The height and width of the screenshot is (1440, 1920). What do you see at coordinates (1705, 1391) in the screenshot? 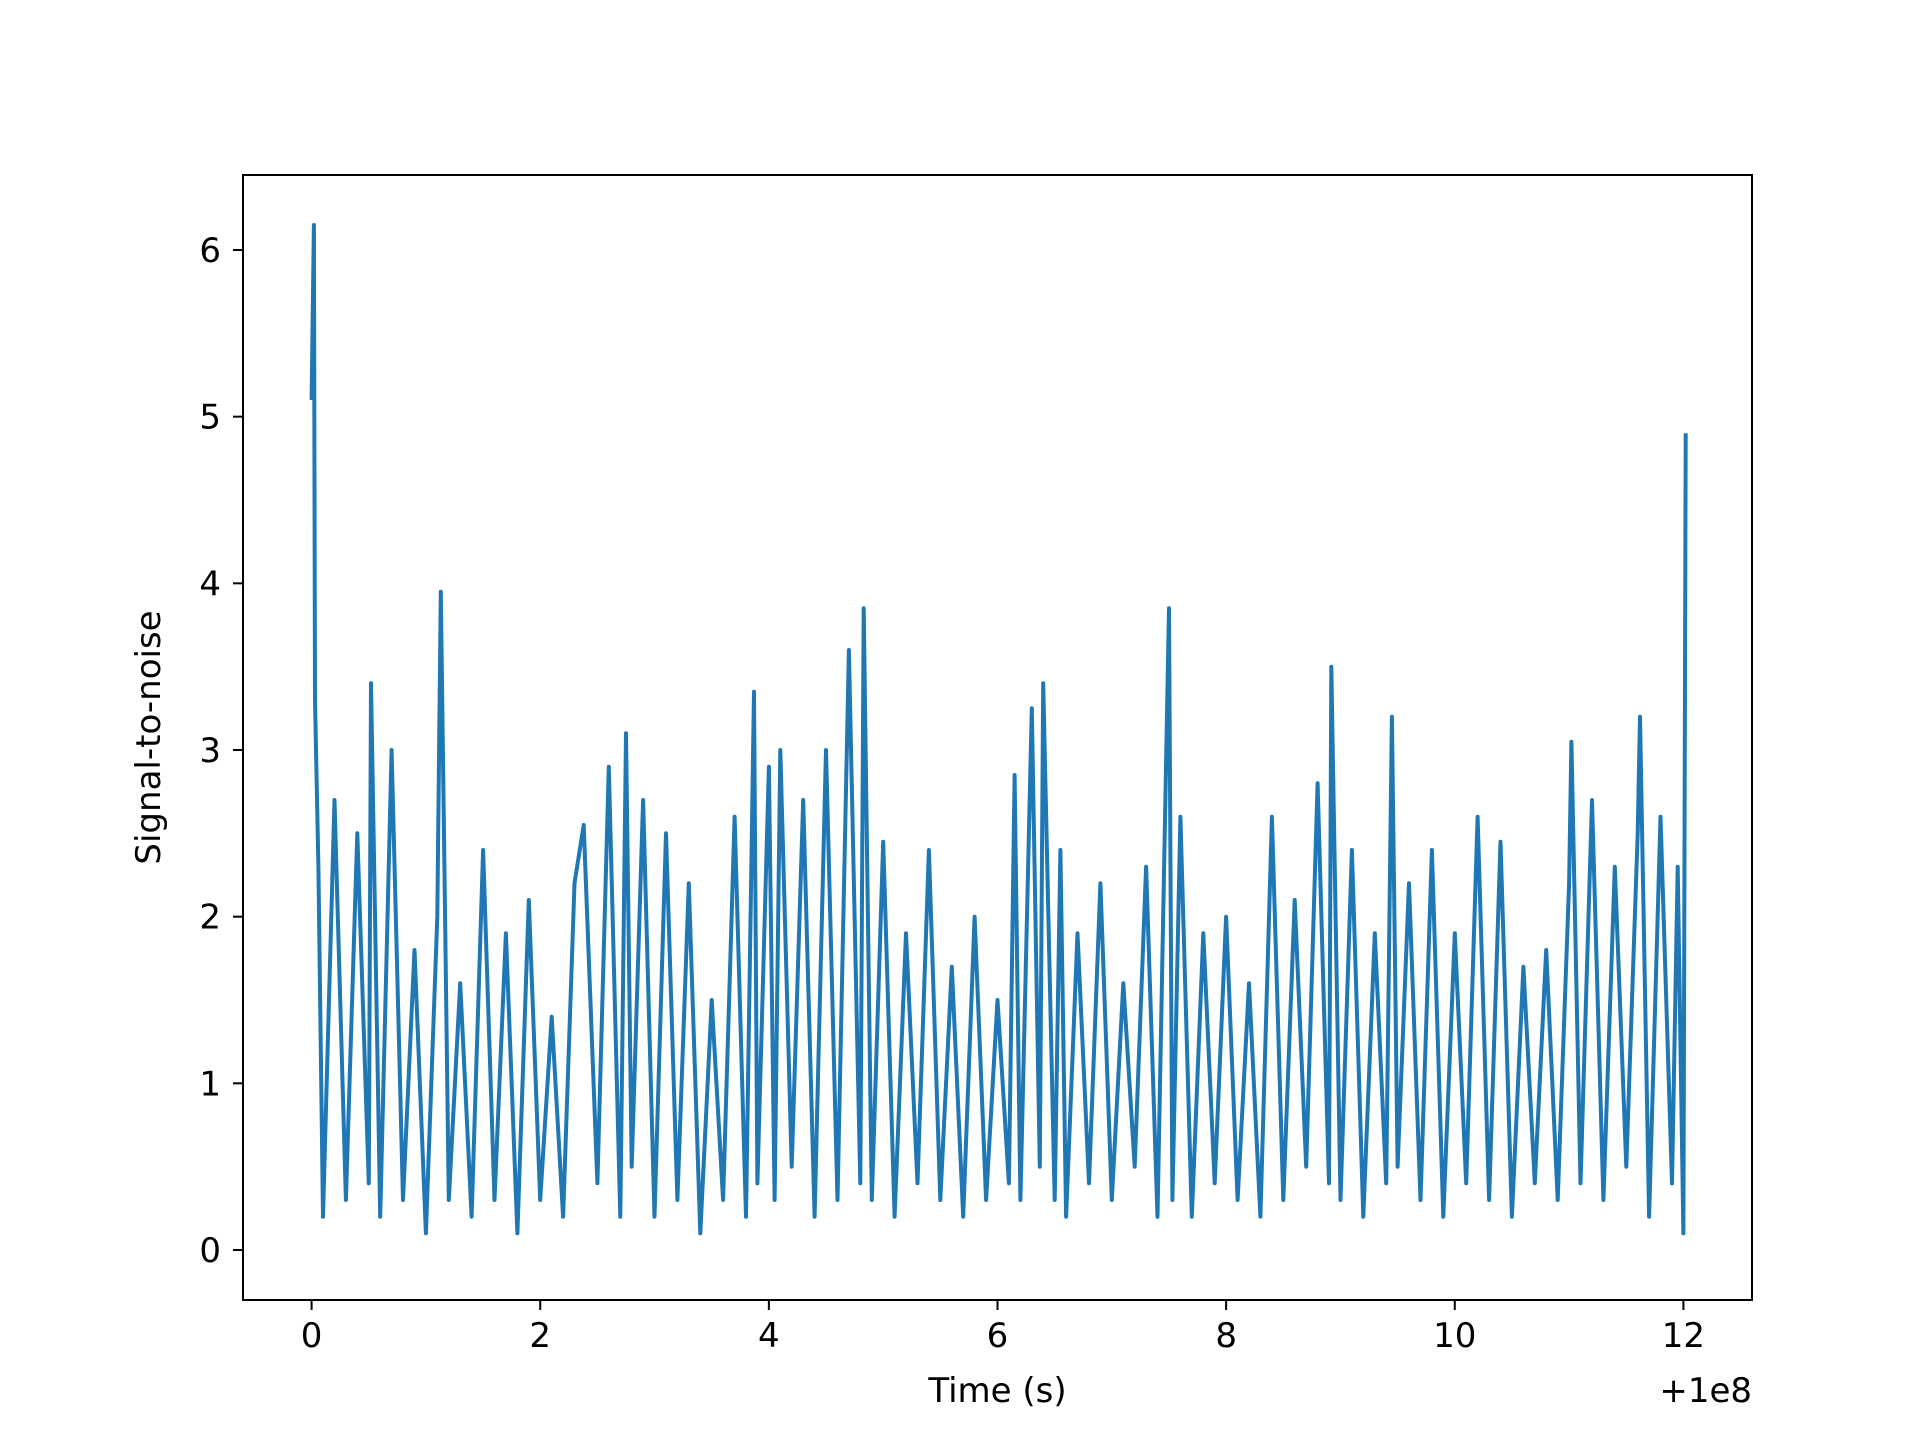
I see `x-axis-offset-label: +1e8` at bounding box center [1705, 1391].